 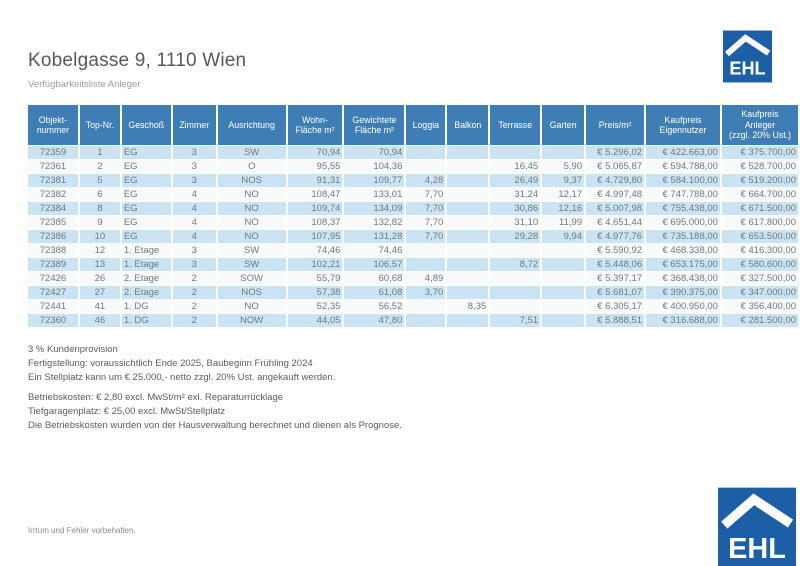 What do you see at coordinates (615, 194) in the screenshot?
I see `cell: € 4.997,48` at bounding box center [615, 194].